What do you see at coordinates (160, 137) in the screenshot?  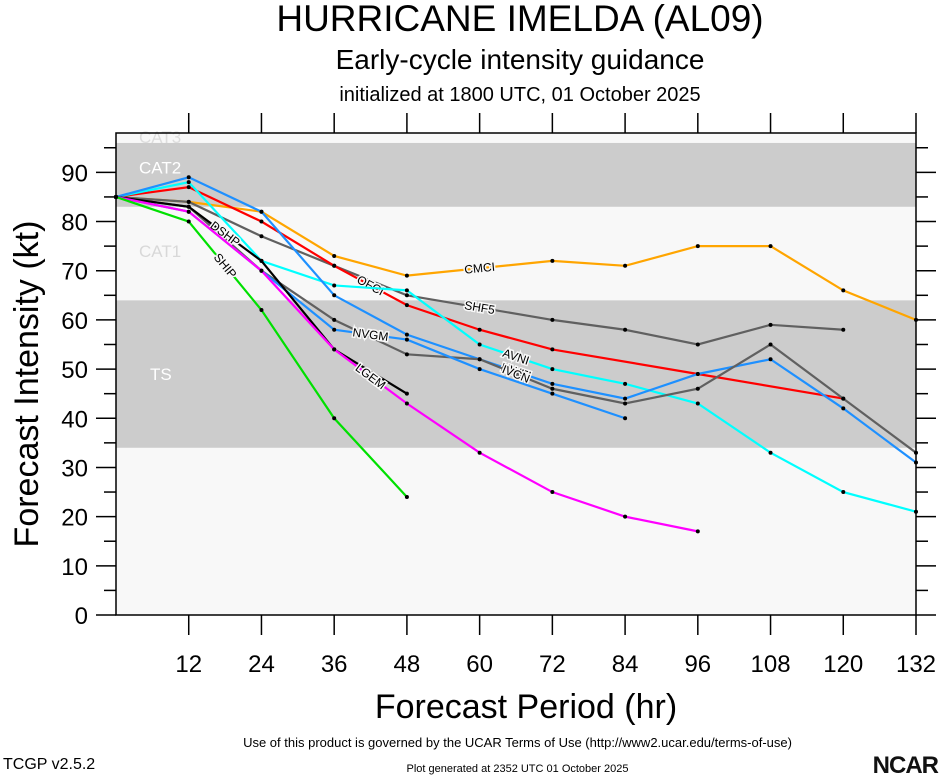 I see `band-label: CAT3` at bounding box center [160, 137].